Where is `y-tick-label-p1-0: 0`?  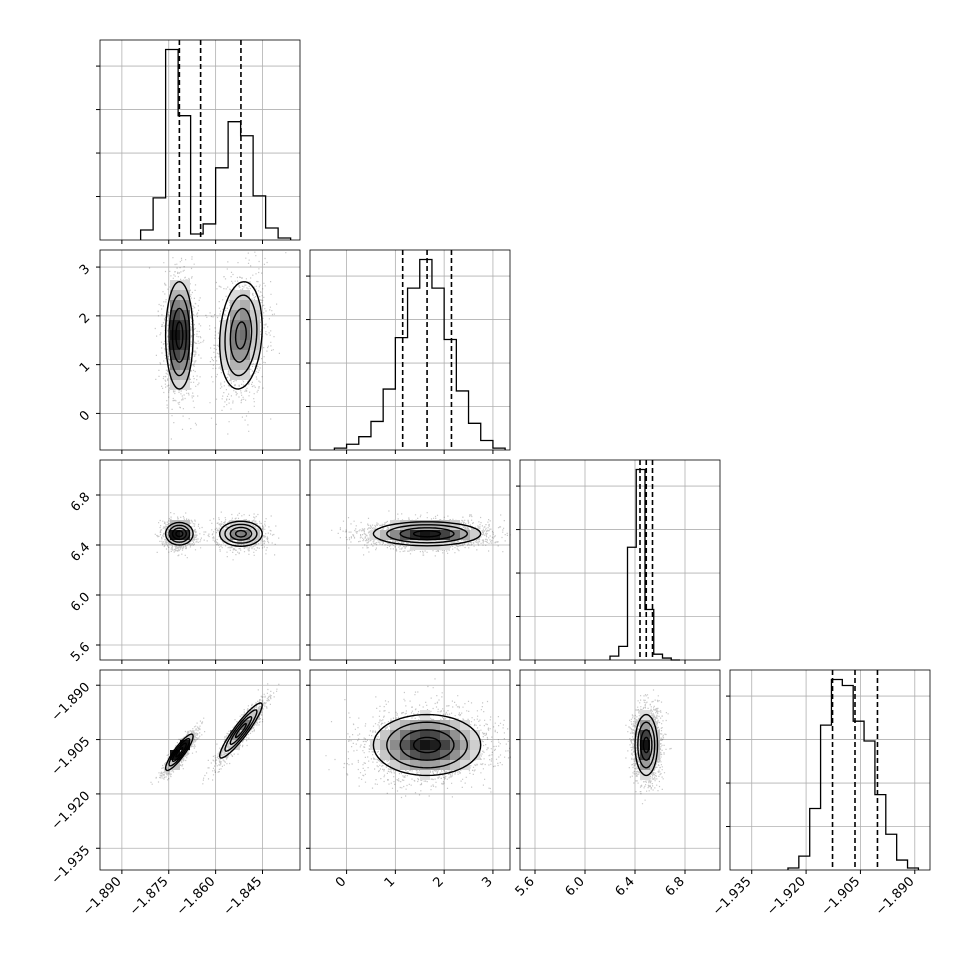 y-tick-label-p1-0: 0 is located at coordinates (85, 416).